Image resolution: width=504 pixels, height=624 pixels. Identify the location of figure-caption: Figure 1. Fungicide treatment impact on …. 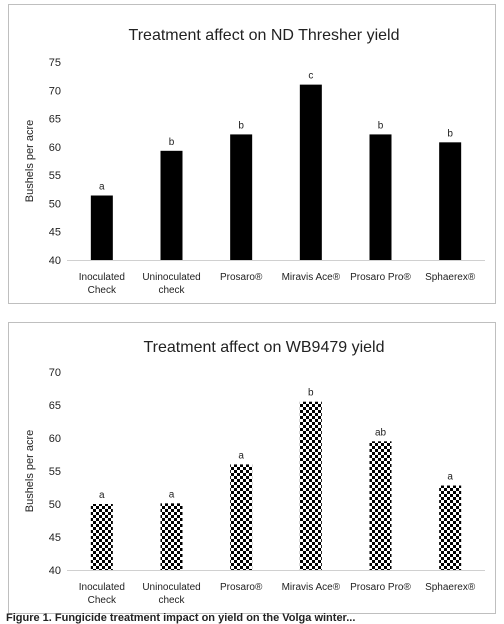
(181, 618).